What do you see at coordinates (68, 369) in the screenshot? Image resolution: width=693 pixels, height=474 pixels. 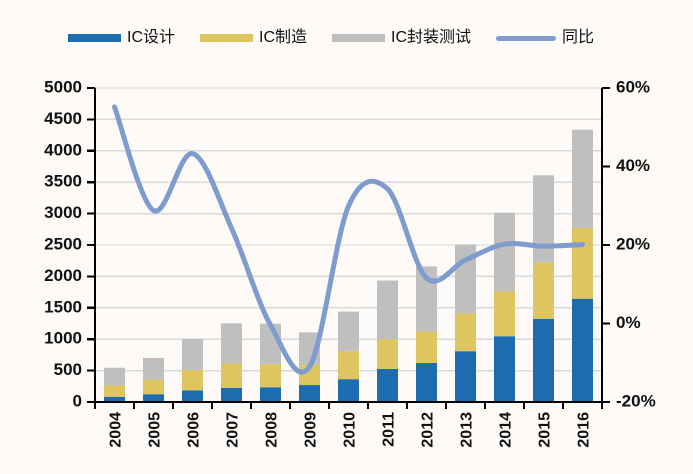 I see `svg-text: 500` at bounding box center [68, 369].